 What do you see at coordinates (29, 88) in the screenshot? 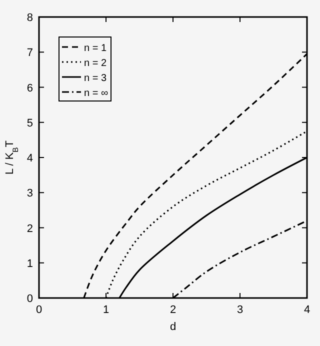
I see `y-tick-label: 6` at bounding box center [29, 88].